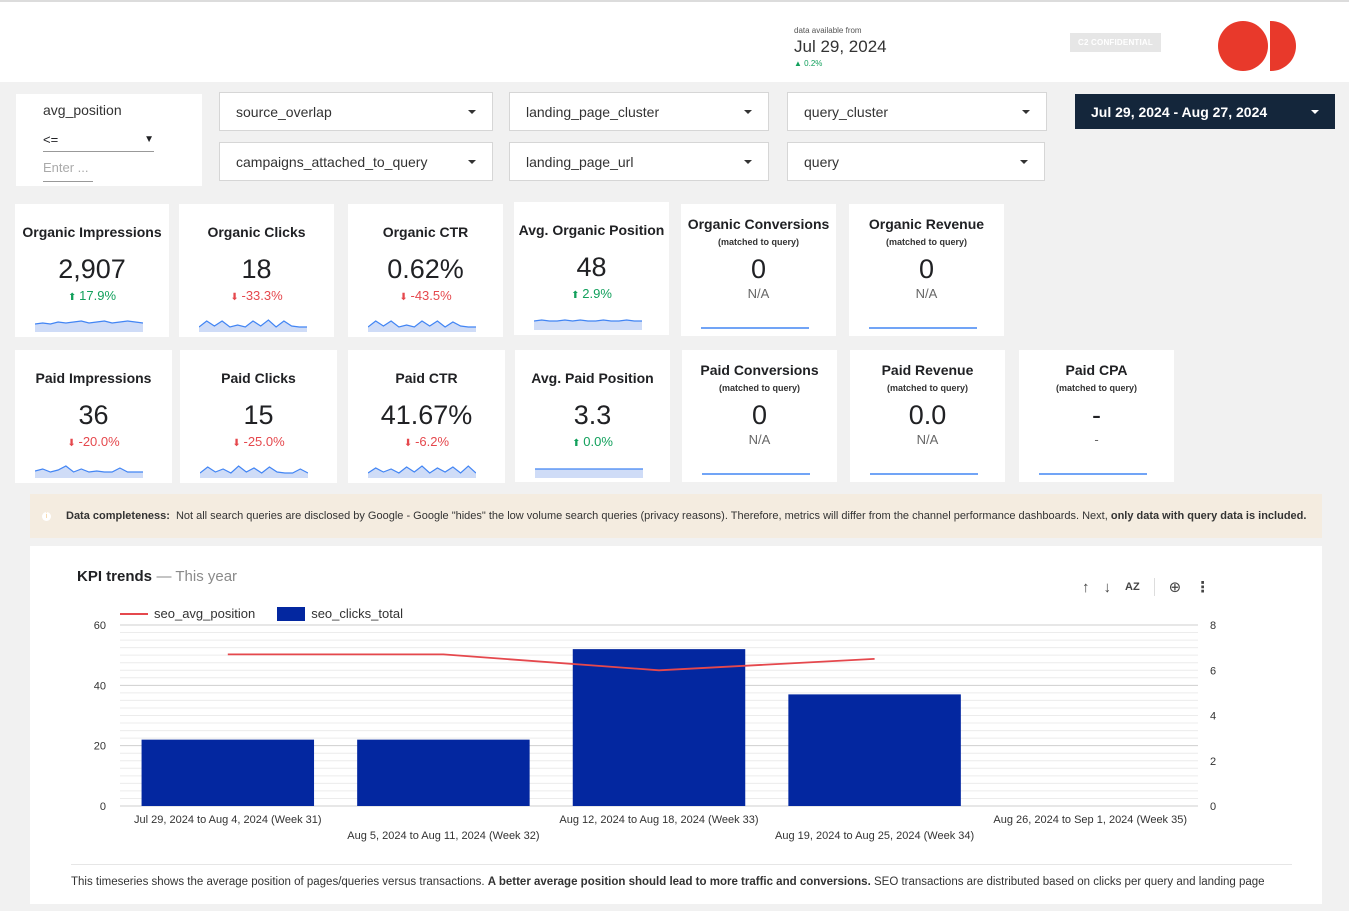 This screenshot has height=911, width=1349. What do you see at coordinates (98, 295) in the screenshot?
I see `kpi-delta-value: 17.9%` at bounding box center [98, 295].